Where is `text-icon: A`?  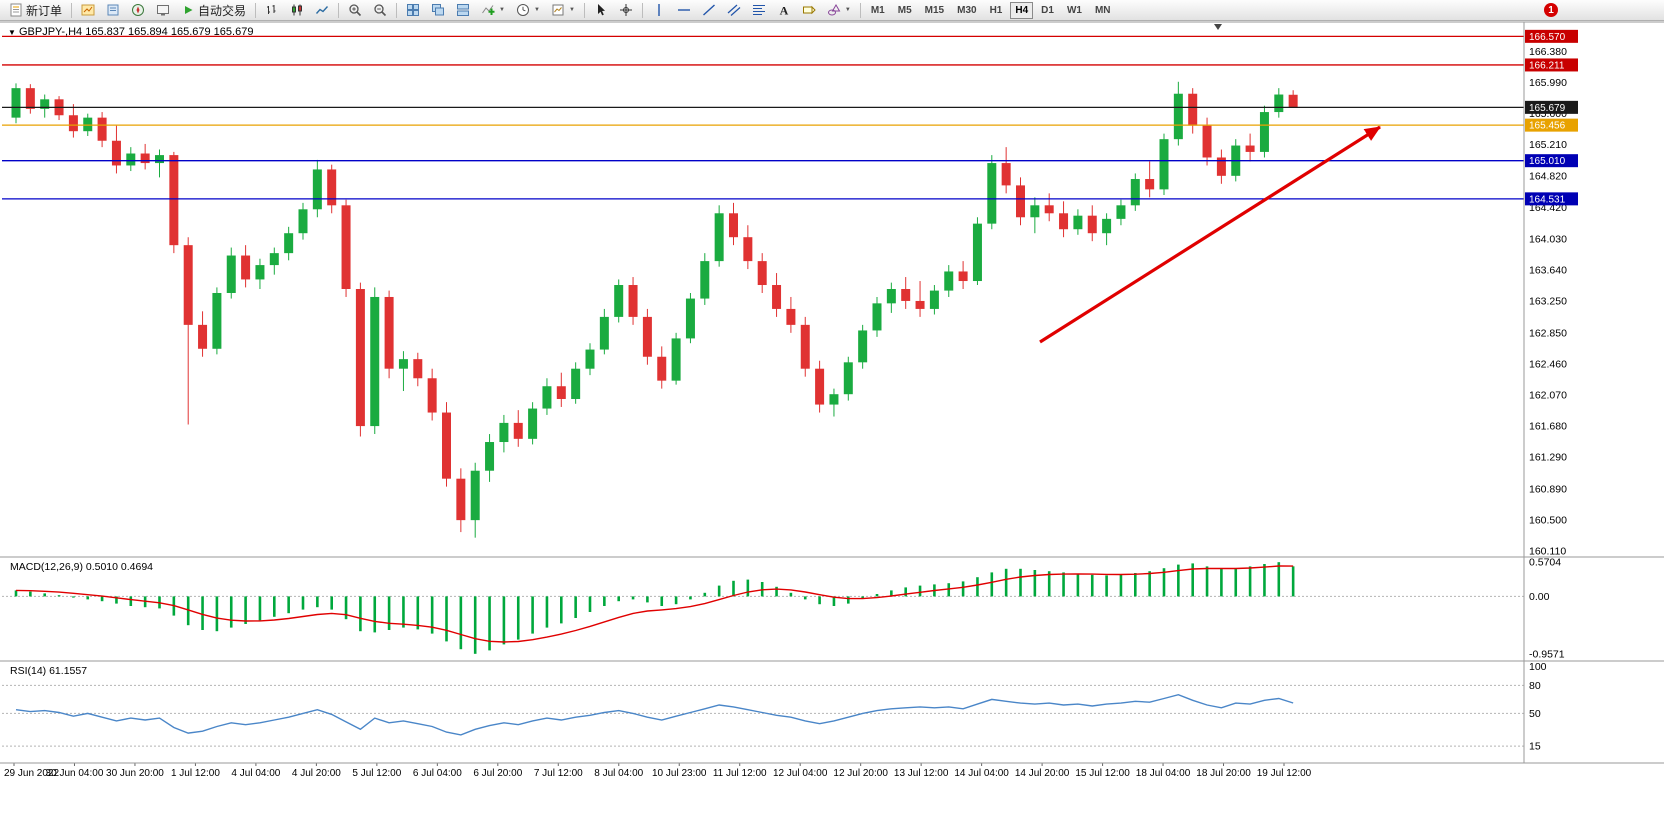 text-icon: A is located at coordinates (784, 10).